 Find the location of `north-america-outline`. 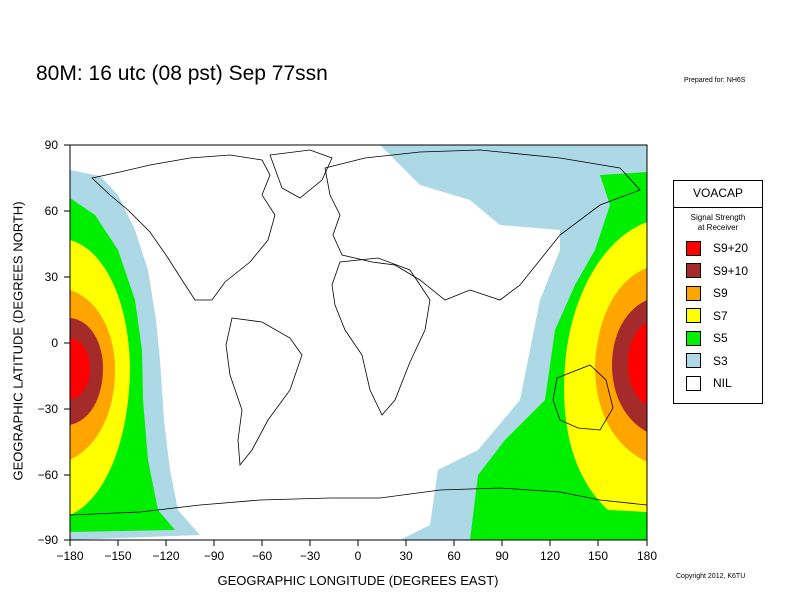

north-america-outline is located at coordinates (183, 227).